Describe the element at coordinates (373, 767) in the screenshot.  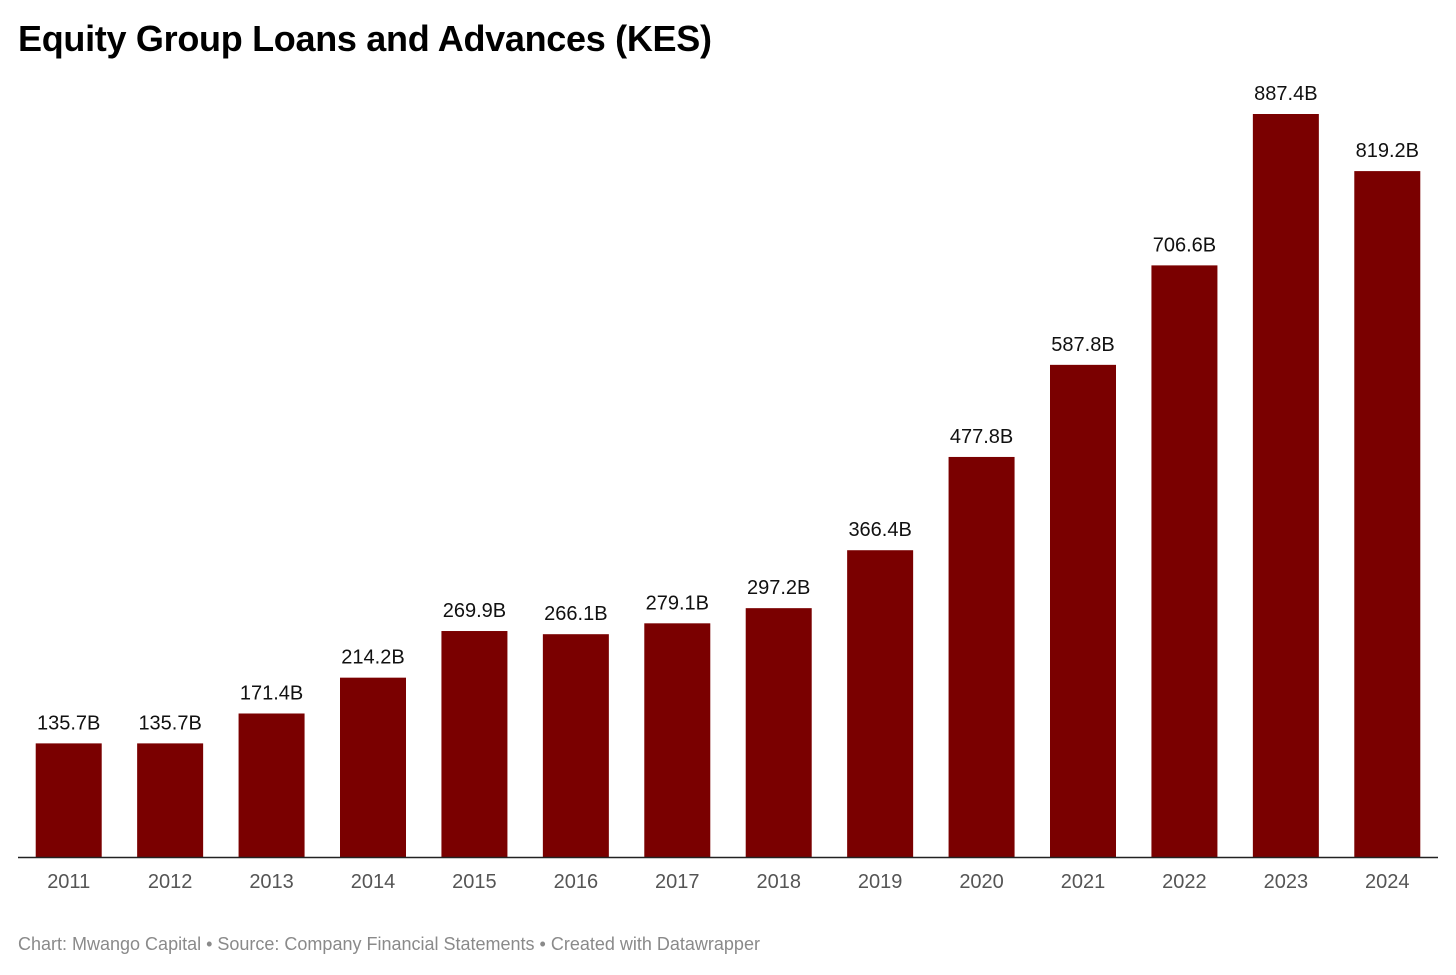
I see `bar-2014` at that location.